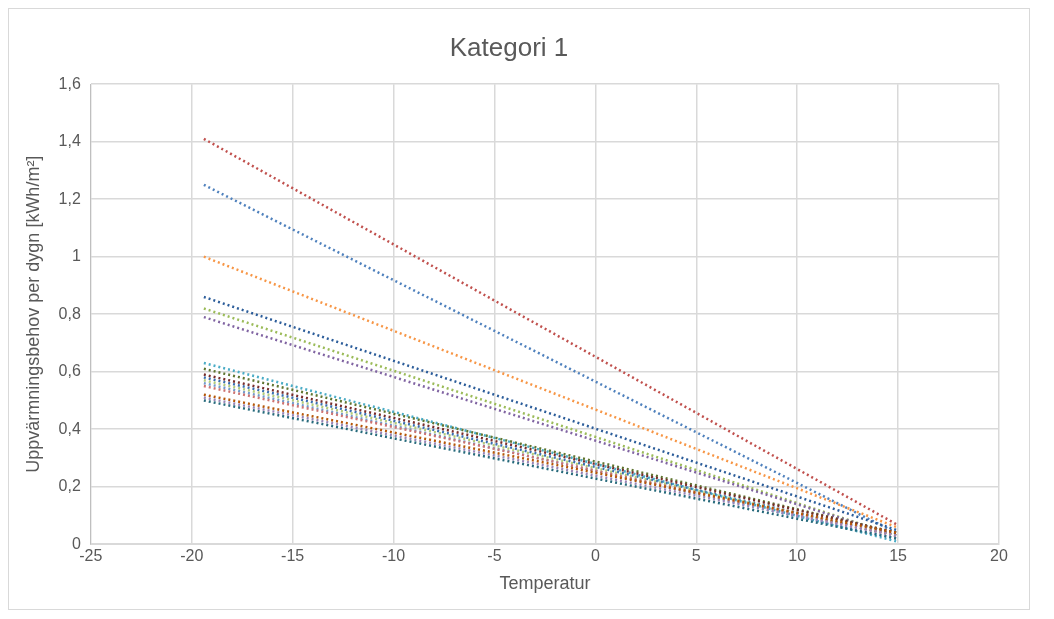  Describe the element at coordinates (69, 486) in the screenshot. I see `y-tick-label: 0,2` at that location.